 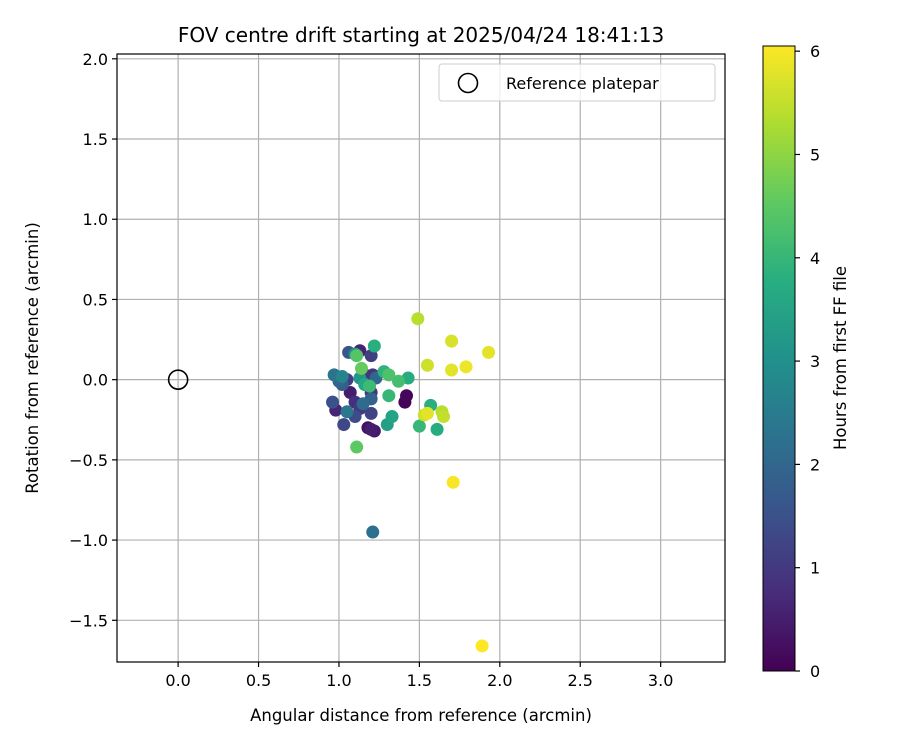 I want to click on colorbar-tick-label: 3, so click(x=815, y=361).